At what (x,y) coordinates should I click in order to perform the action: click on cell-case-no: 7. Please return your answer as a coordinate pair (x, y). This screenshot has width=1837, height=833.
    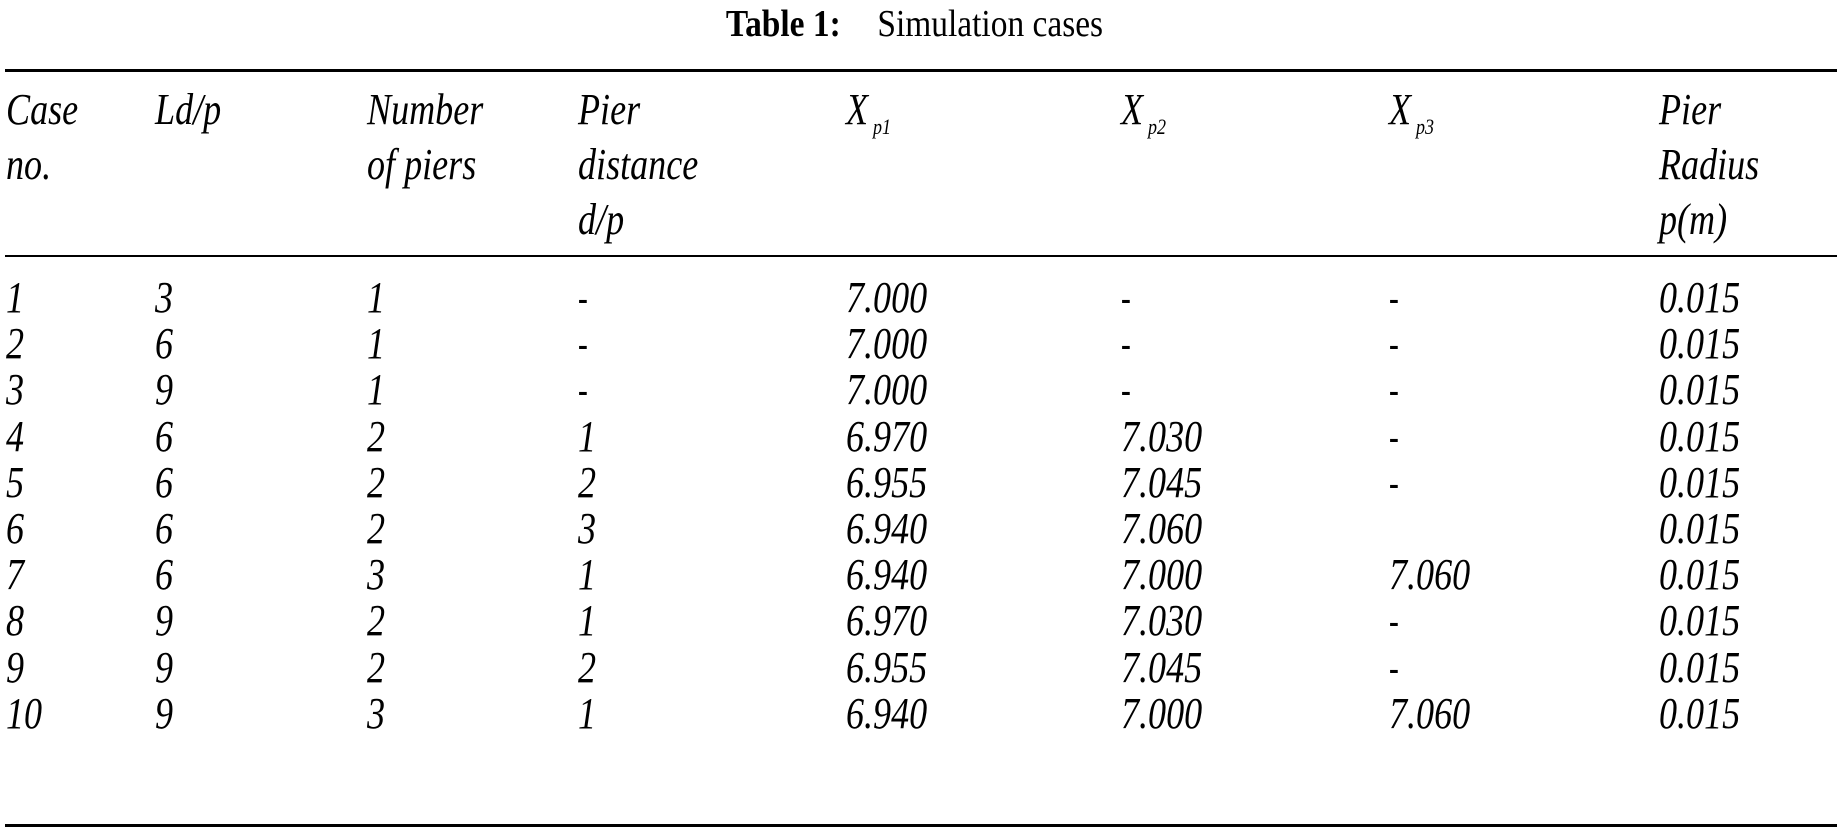
    Looking at the image, I should click on (15, 575).